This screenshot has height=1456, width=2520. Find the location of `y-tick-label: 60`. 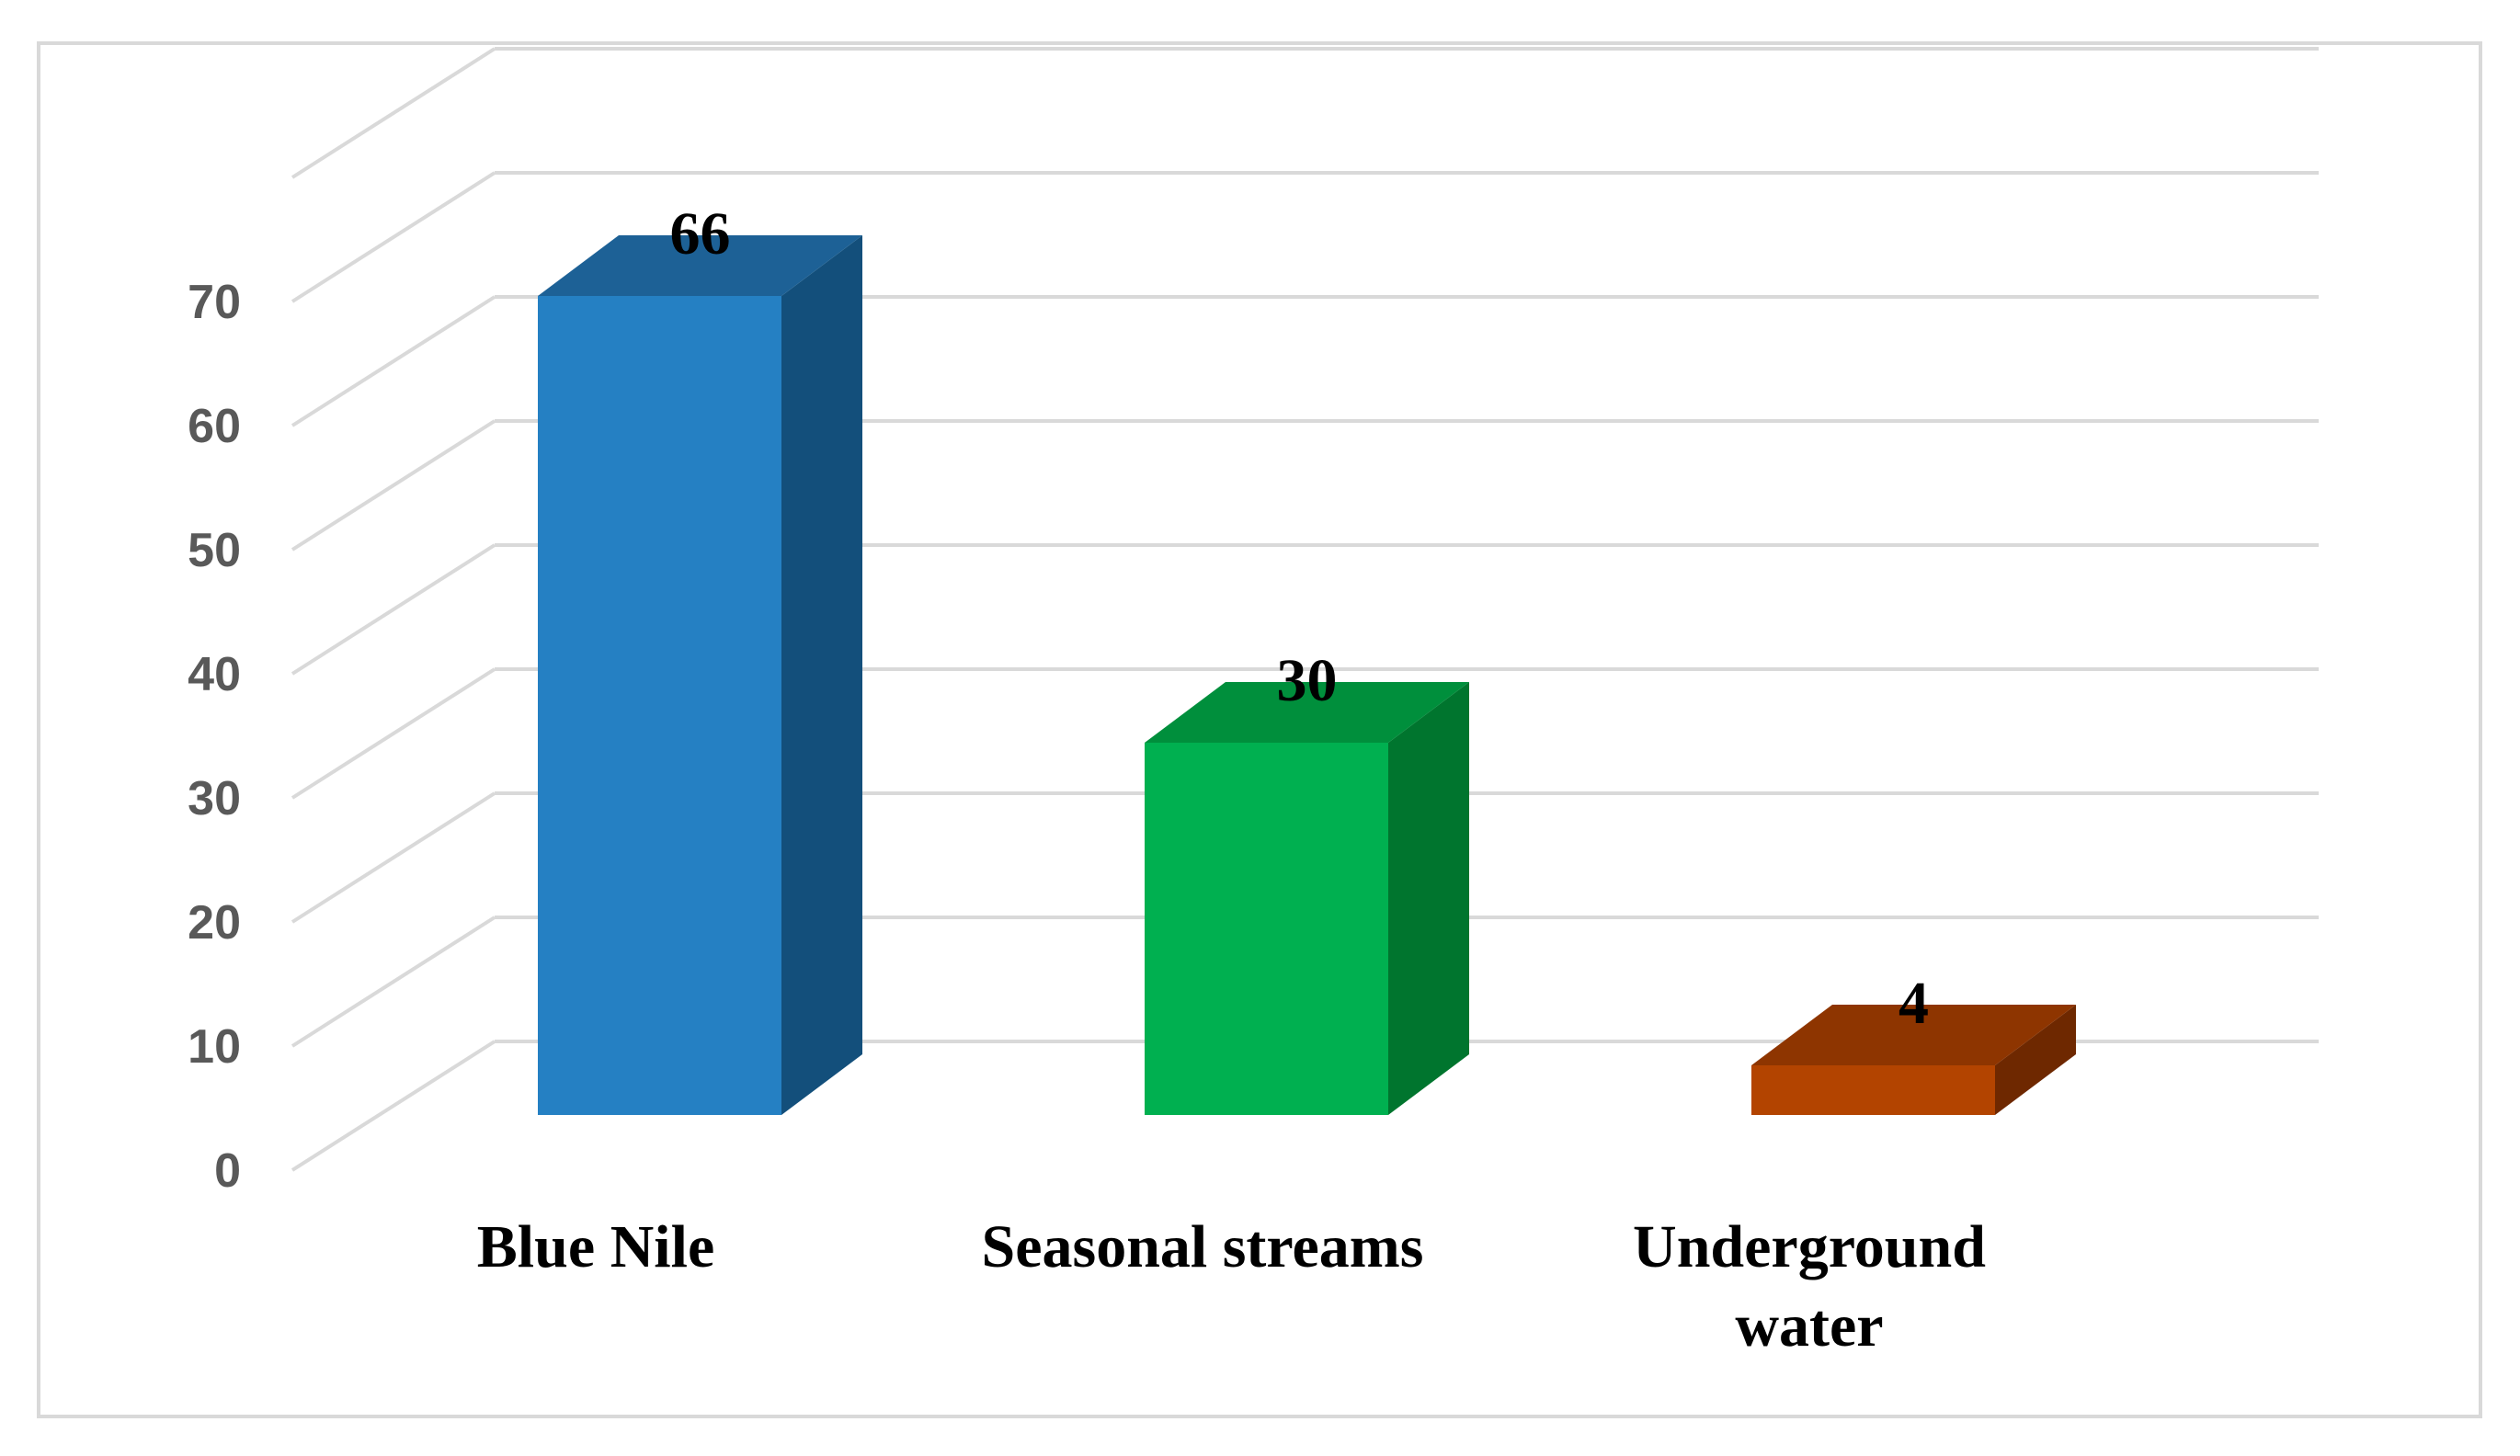

y-tick-label: 60 is located at coordinates (214, 426).